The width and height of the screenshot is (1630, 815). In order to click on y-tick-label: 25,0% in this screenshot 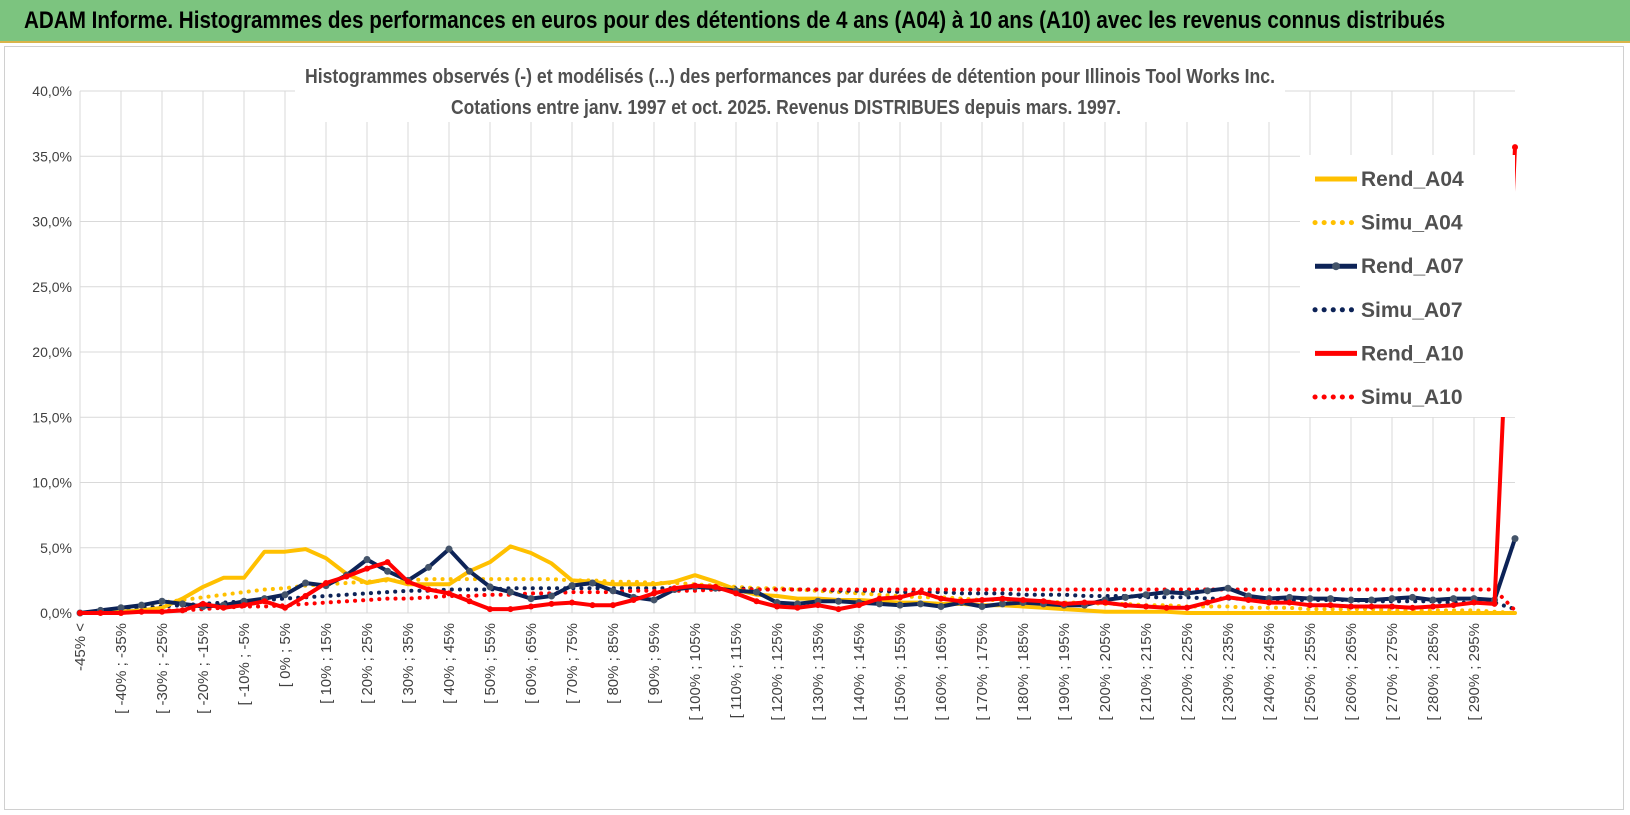, I will do `click(52, 287)`.